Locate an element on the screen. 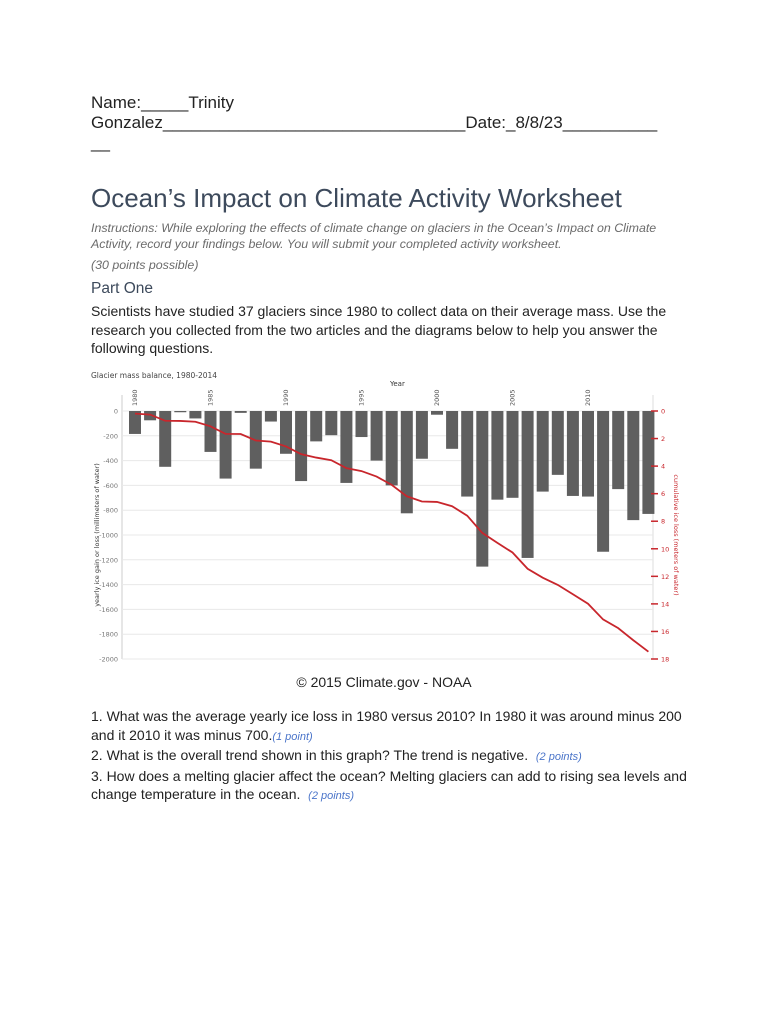 The width and height of the screenshot is (768, 1024). bar-2006 is located at coordinates (527, 484).